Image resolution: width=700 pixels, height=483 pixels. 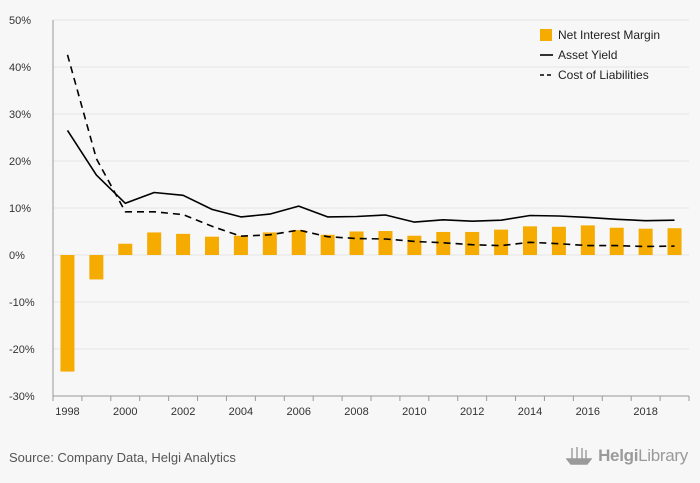 I want to click on y-tick-label: 0%, so click(x=17, y=256).